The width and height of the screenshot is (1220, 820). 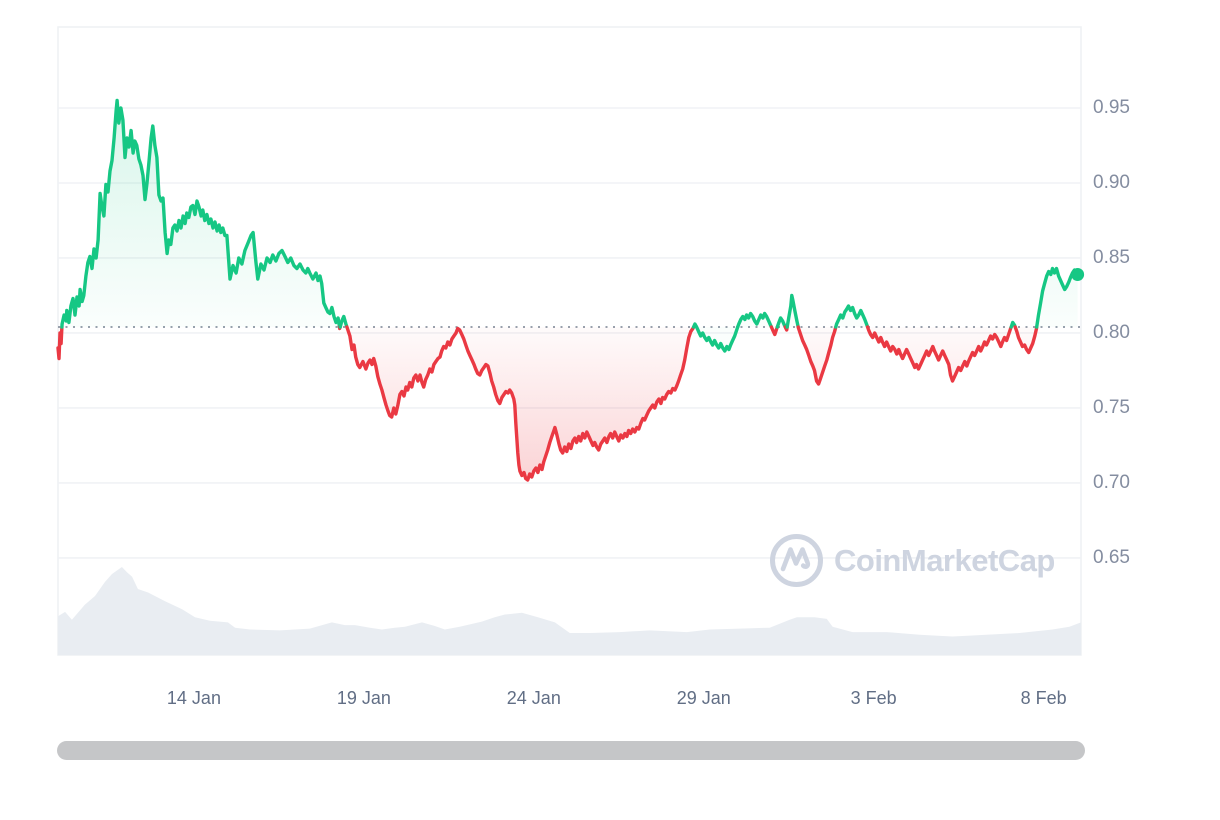 I want to click on y-axis-tick-label: 0.95, so click(x=1111, y=107).